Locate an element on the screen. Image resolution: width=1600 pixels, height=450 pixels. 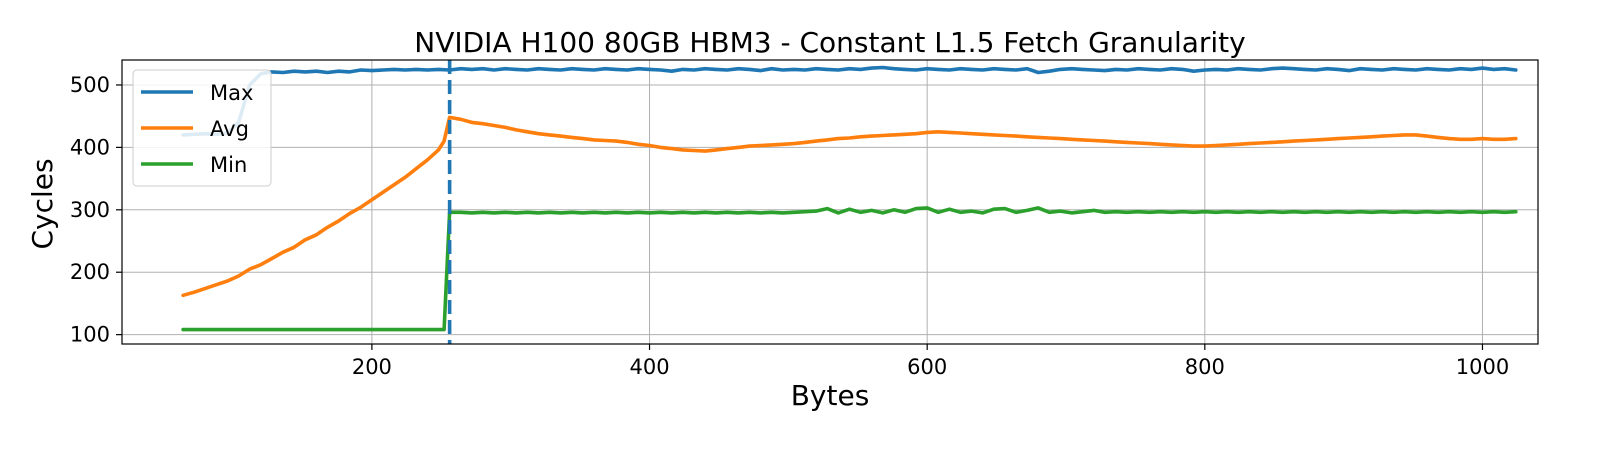
x-tick-label: 600 is located at coordinates (927, 367).